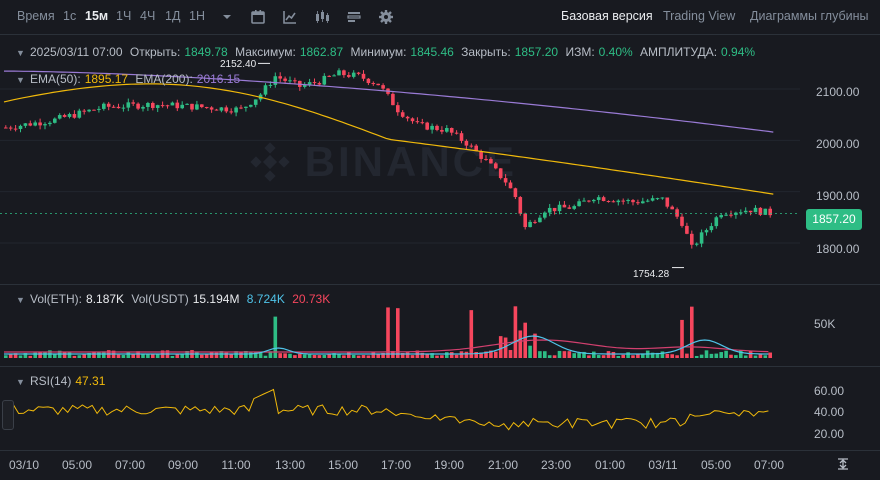 This screenshot has width=880, height=480. What do you see at coordinates (699, 16) in the screenshot?
I see `view-tradingview: Trading View` at bounding box center [699, 16].